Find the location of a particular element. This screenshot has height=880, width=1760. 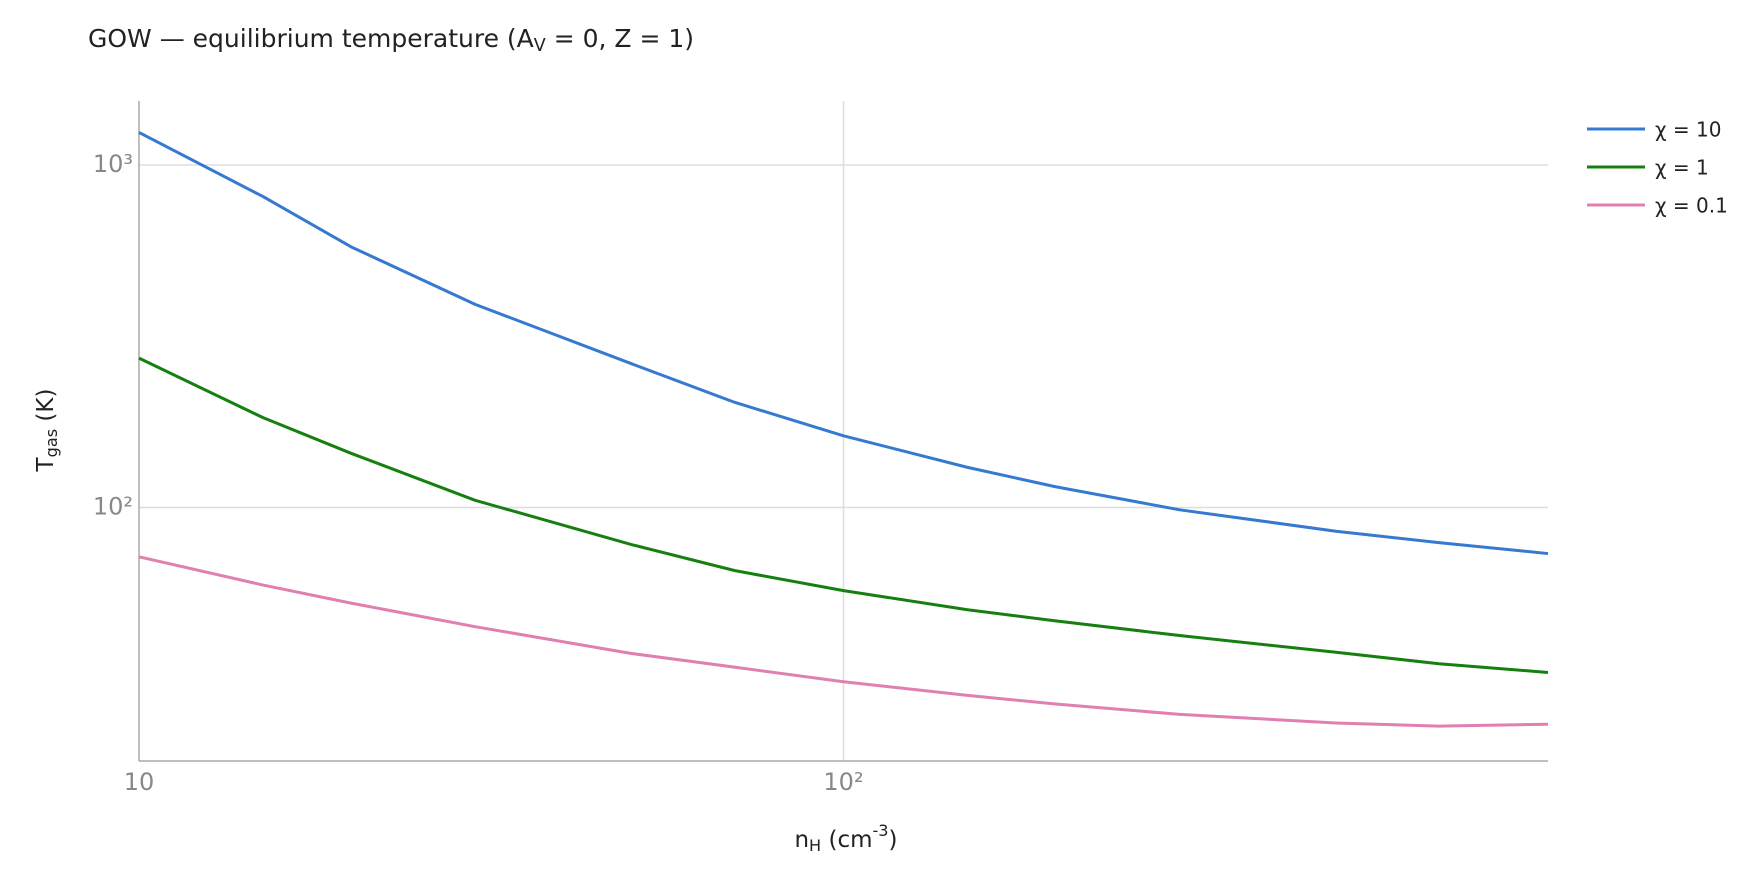

legend-label: χ = 0.1 is located at coordinates (1691, 206).